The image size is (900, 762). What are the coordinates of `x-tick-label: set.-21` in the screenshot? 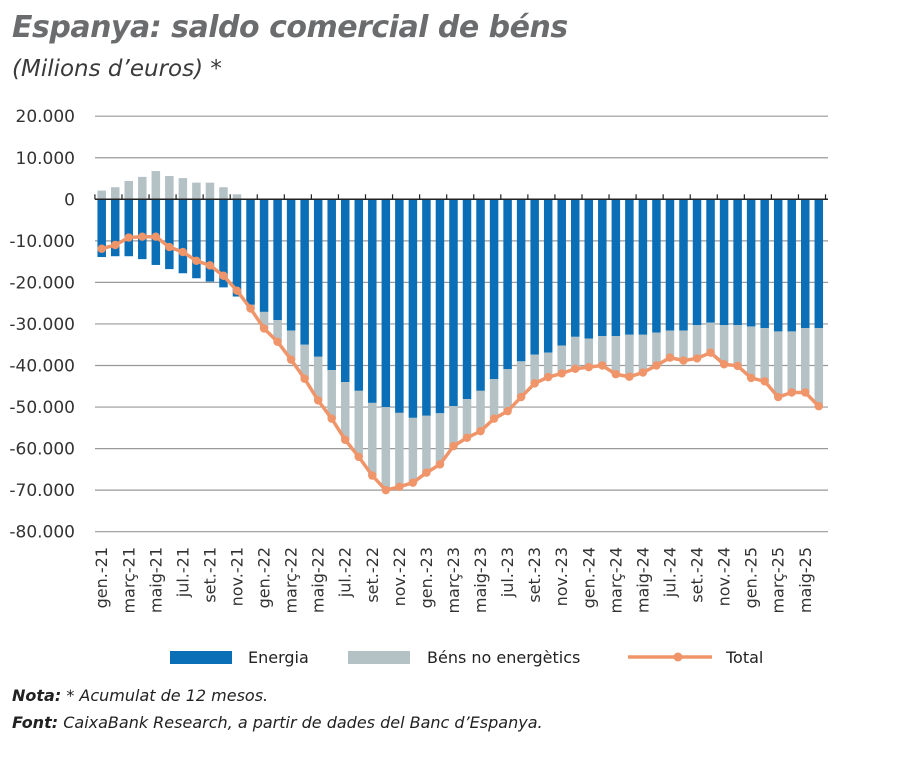 It's located at (209, 575).